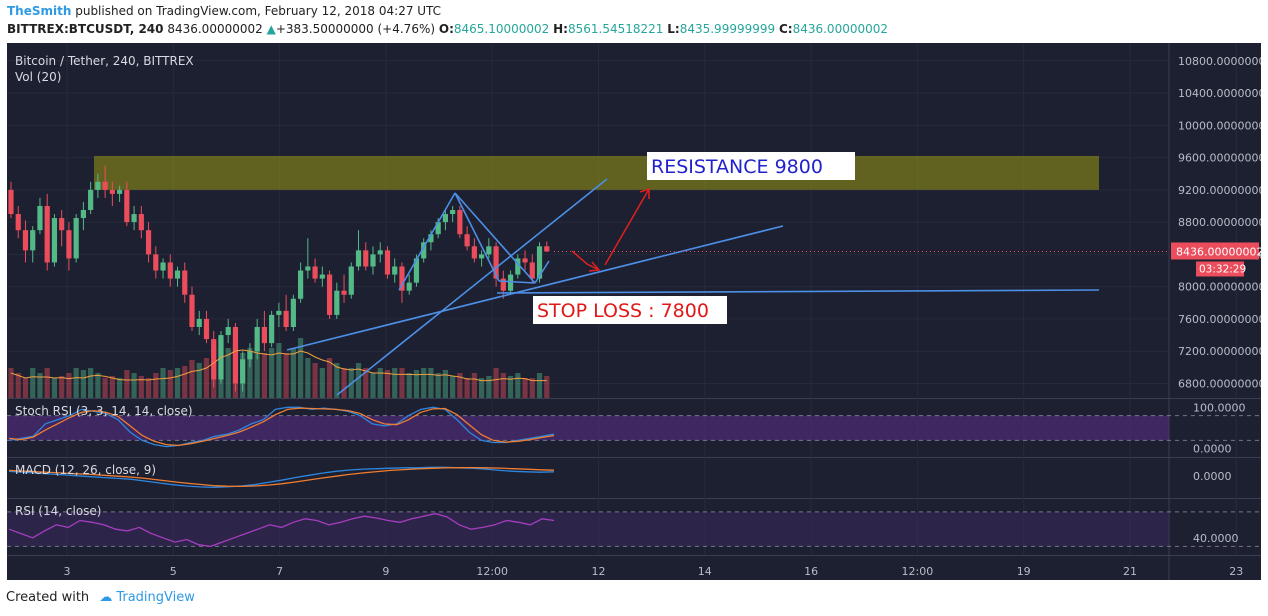 The width and height of the screenshot is (1268, 616). What do you see at coordinates (615, 29) in the screenshot?
I see `high-value: 8561.54518221` at bounding box center [615, 29].